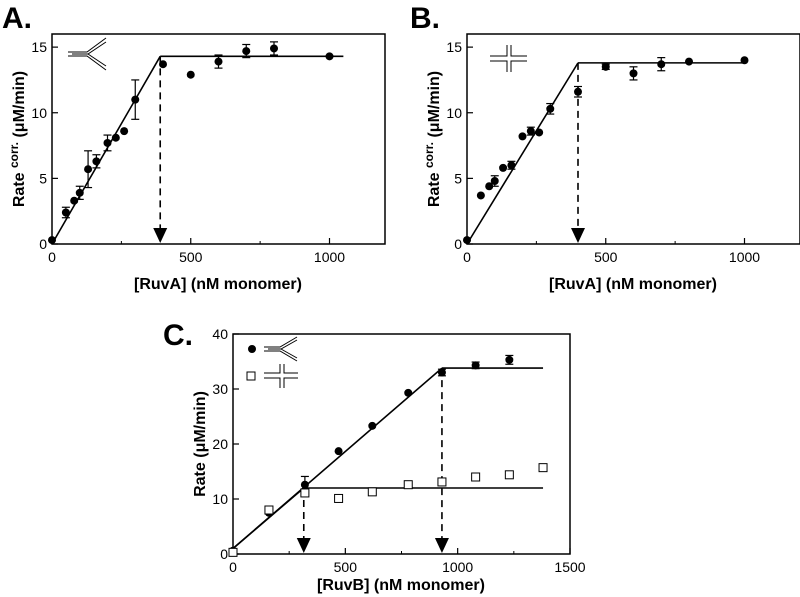 The width and height of the screenshot is (800, 597). I want to click on panel-a-breakpoint-arrowhead, so click(160, 235).